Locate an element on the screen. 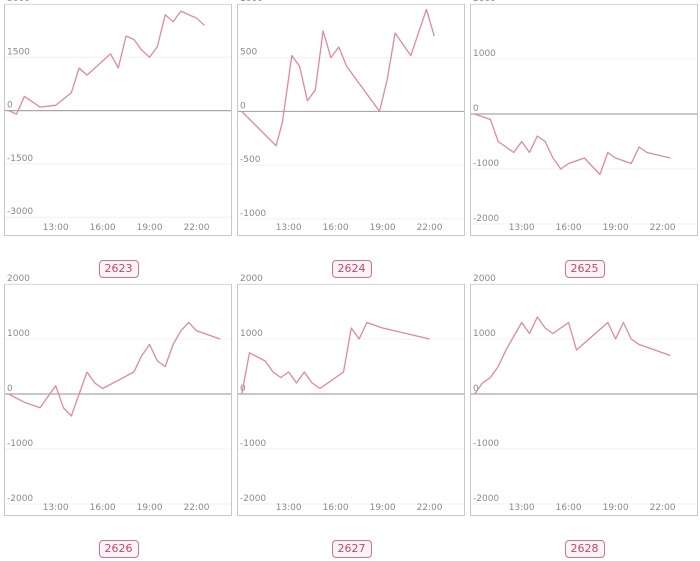 The image size is (700, 561). y-tick-label: 3000 is located at coordinates (18, 2).